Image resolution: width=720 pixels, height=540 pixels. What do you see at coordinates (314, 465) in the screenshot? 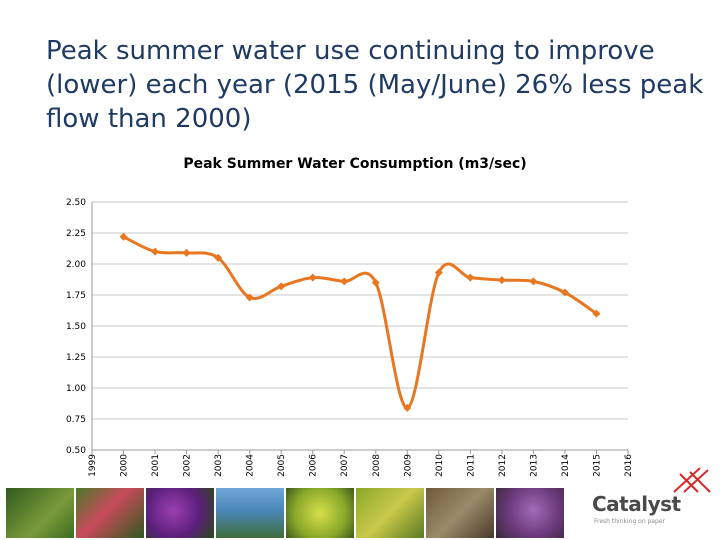
I see `x-tick-label: 2006` at bounding box center [314, 465].